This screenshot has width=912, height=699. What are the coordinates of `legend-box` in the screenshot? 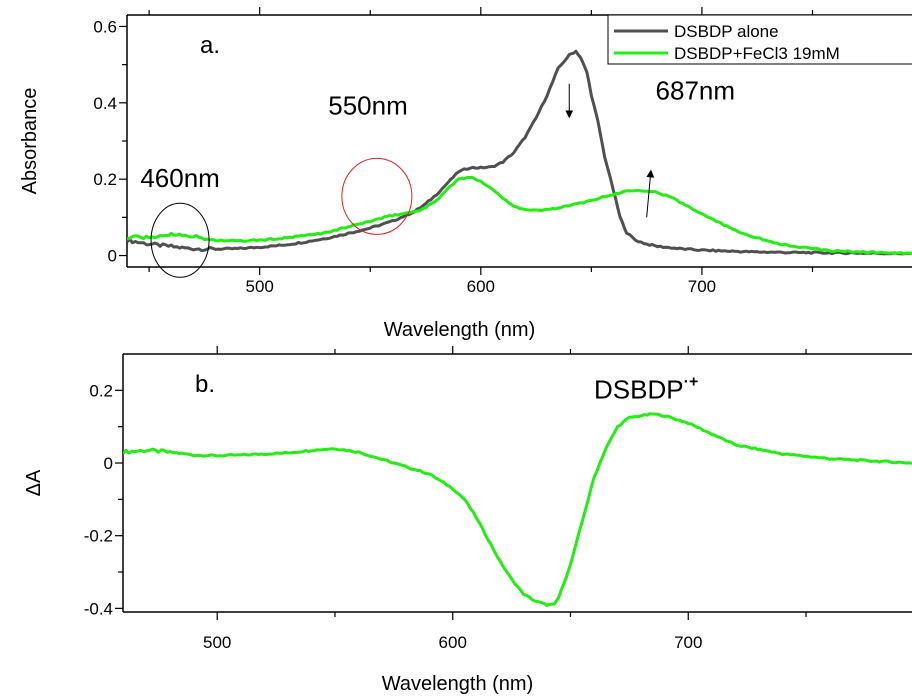 It's located at (759, 39).